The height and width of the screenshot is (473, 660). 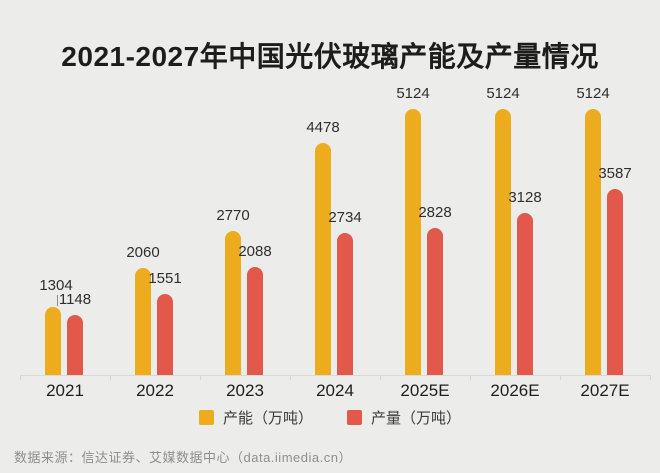 I want to click on value-label-output-2022: 1551, so click(x=165, y=278).